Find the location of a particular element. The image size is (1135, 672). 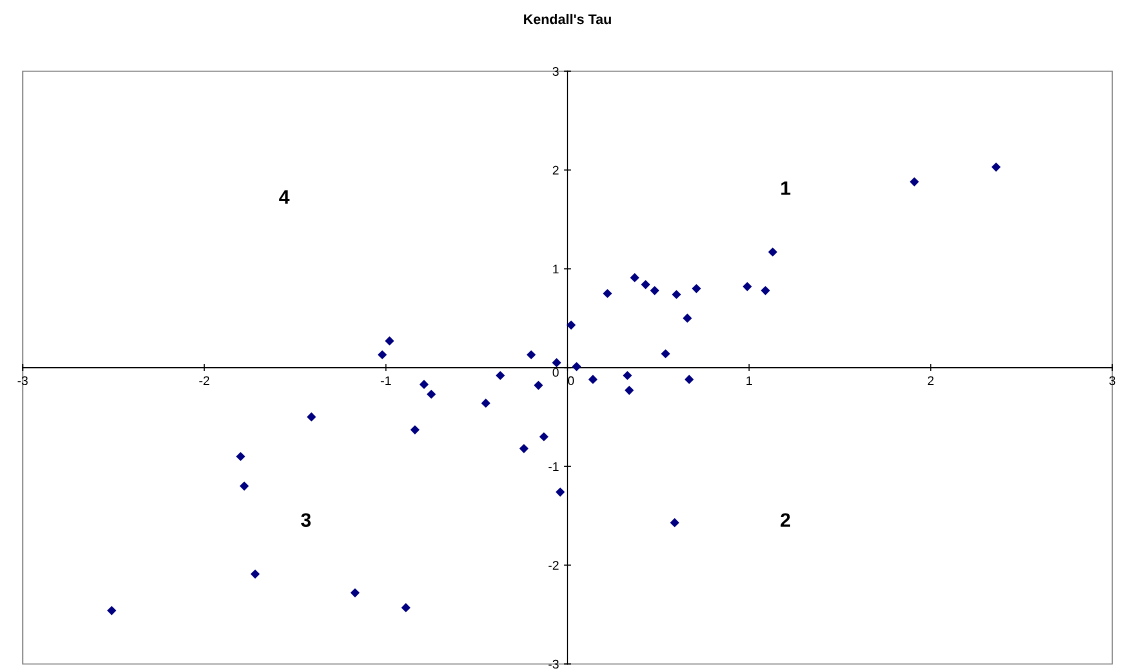

y-tick-label: -1 is located at coordinates (553, 466).